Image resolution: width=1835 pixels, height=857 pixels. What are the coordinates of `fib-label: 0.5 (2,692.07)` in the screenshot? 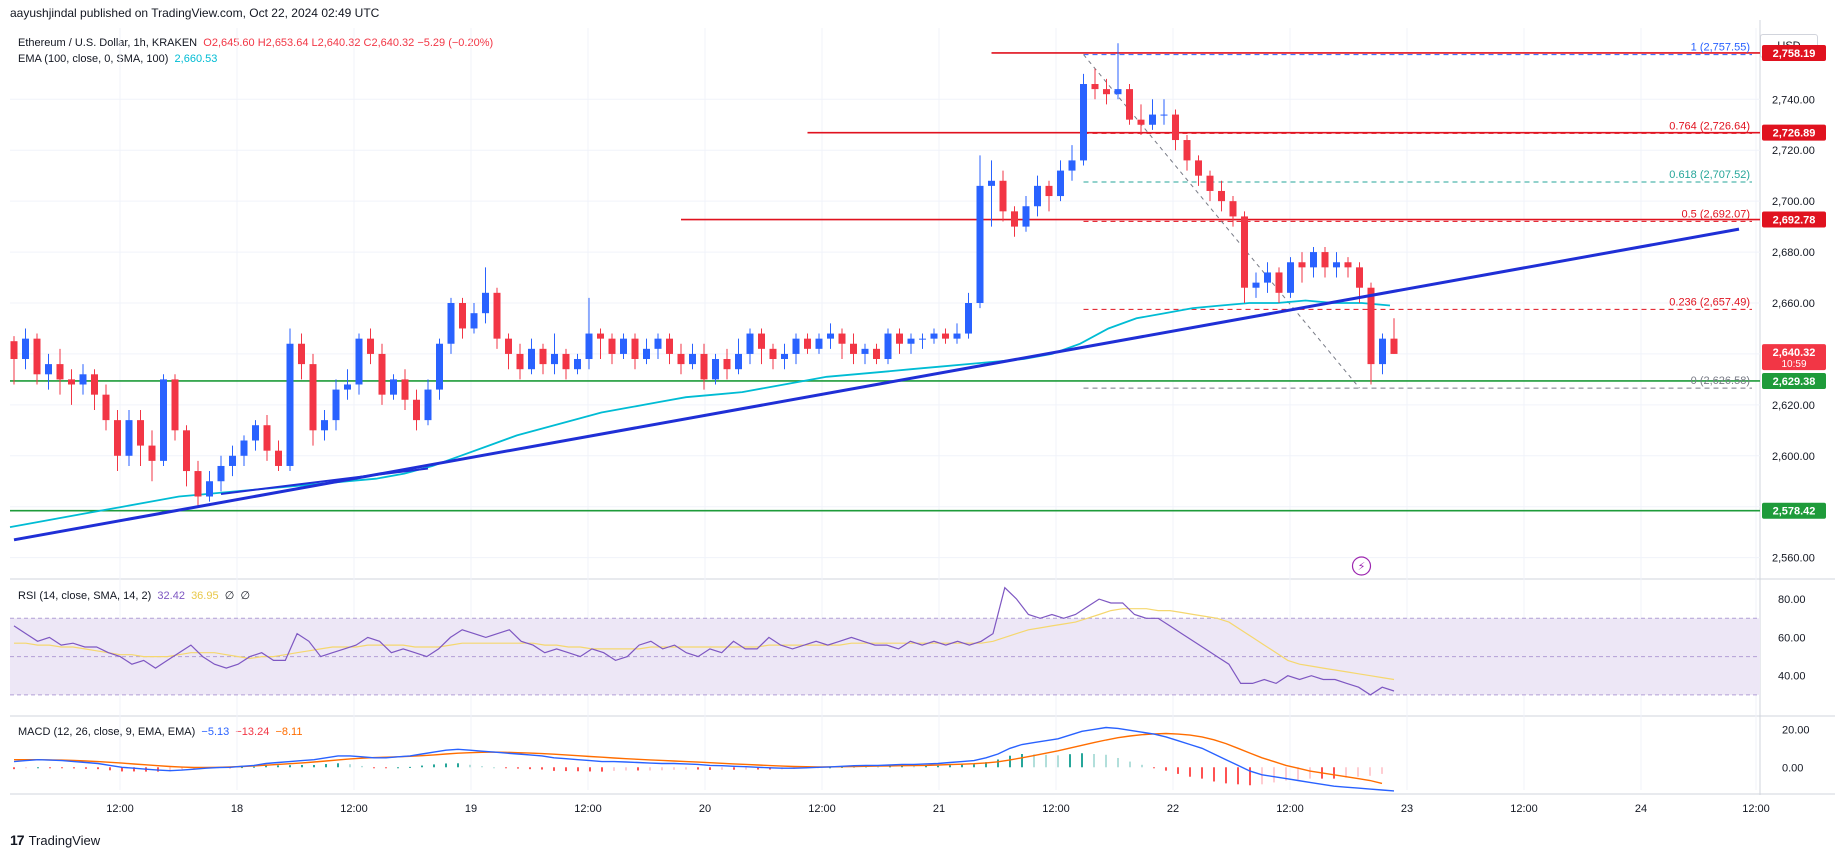 It's located at (1716, 214).